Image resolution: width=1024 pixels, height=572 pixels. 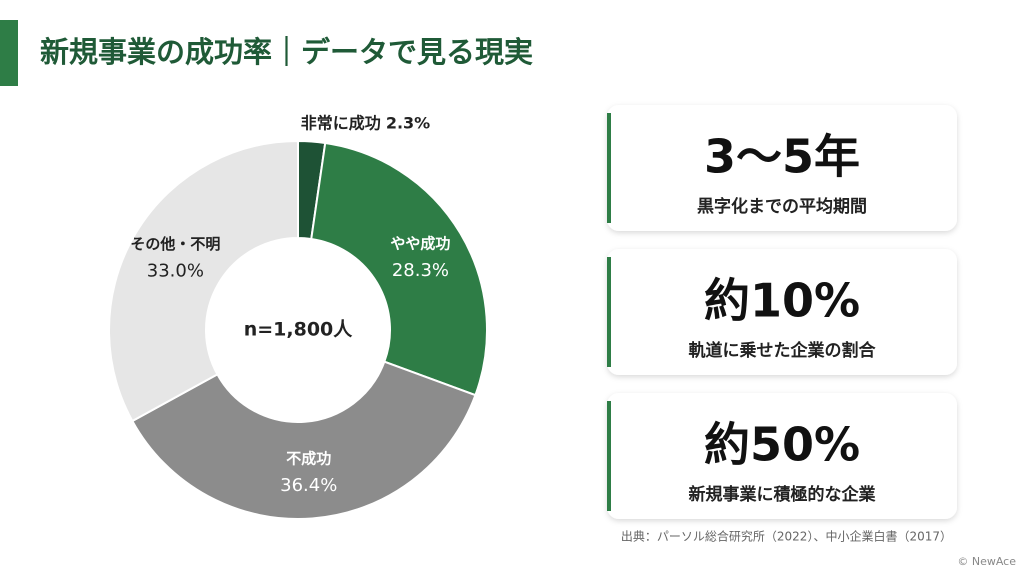 What do you see at coordinates (308, 485) in the screenshot?
I see `slice-value: 36.4%` at bounding box center [308, 485].